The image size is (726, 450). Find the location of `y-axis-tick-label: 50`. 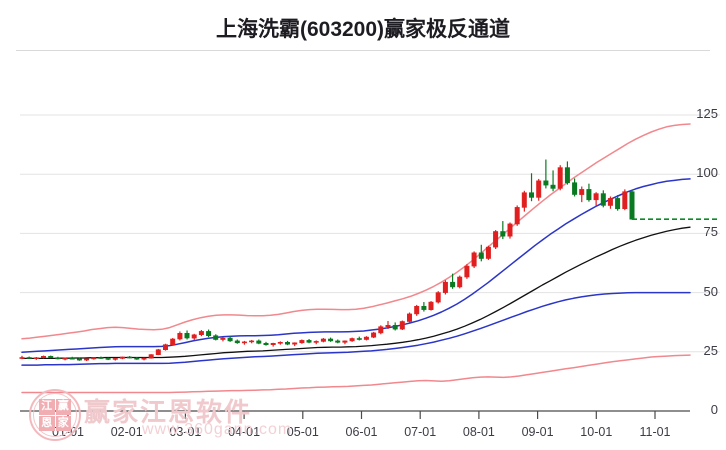

y-axis-tick-label: 50 is located at coordinates (710, 291).